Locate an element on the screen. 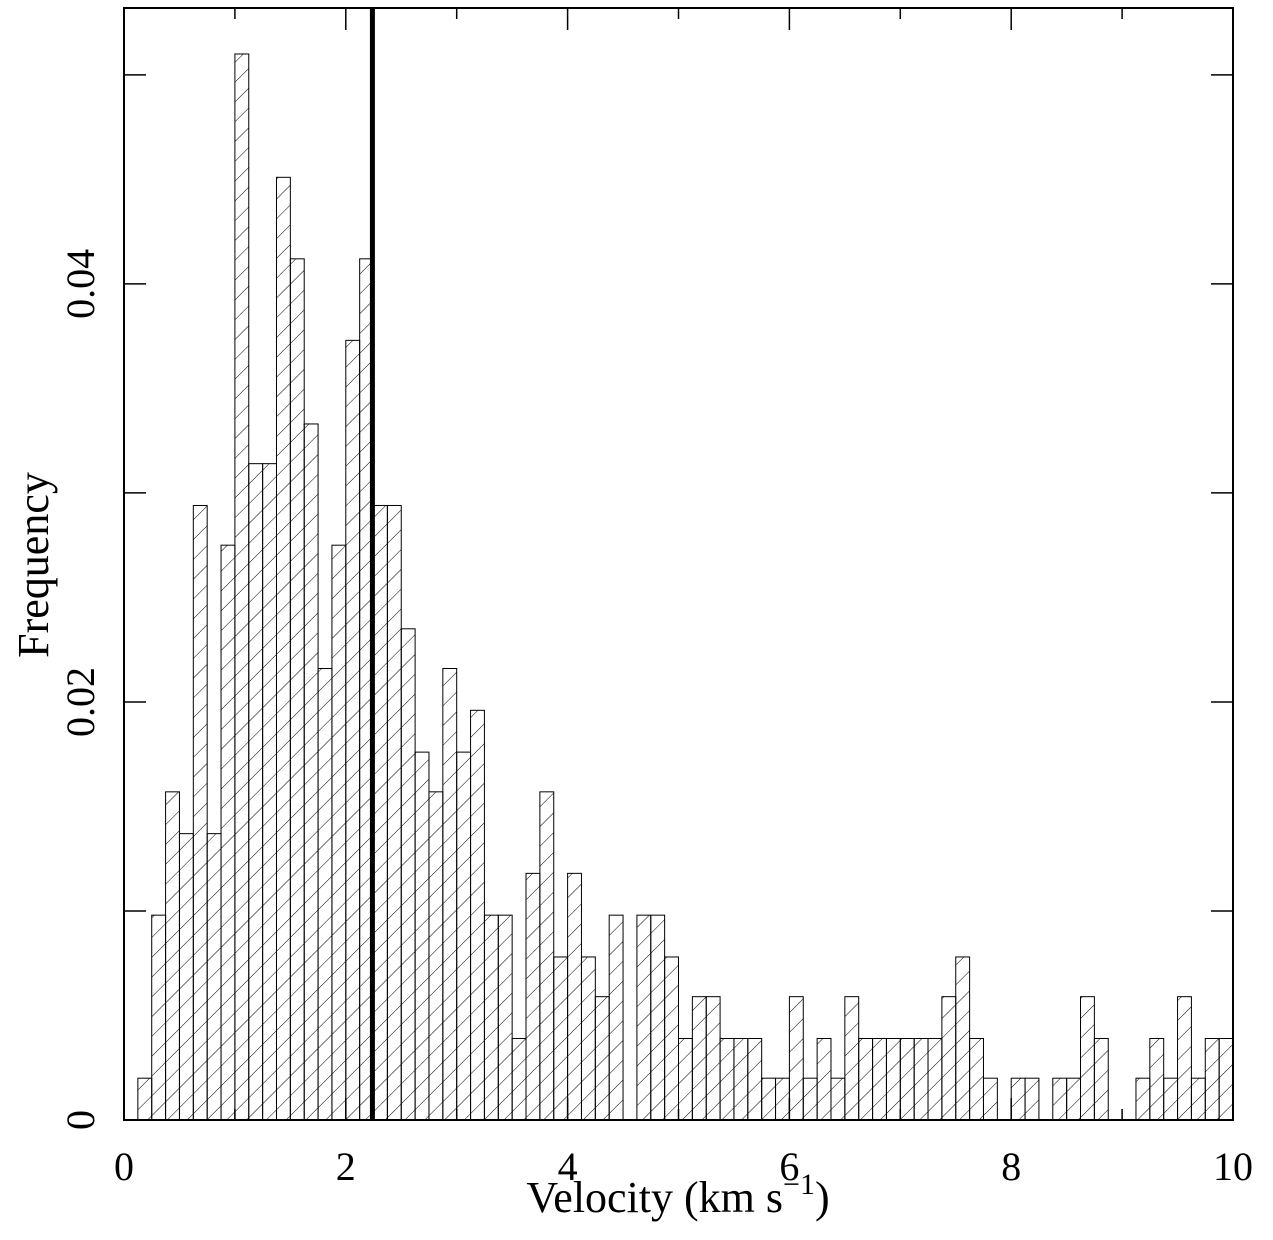 The width and height of the screenshot is (1273, 1240). x-axis-label-end: ) is located at coordinates (822, 1197).